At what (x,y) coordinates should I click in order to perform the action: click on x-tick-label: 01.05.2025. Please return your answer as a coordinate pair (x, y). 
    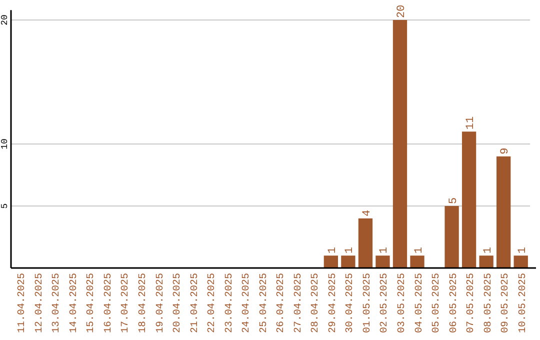
    Looking at the image, I should click on (368, 303).